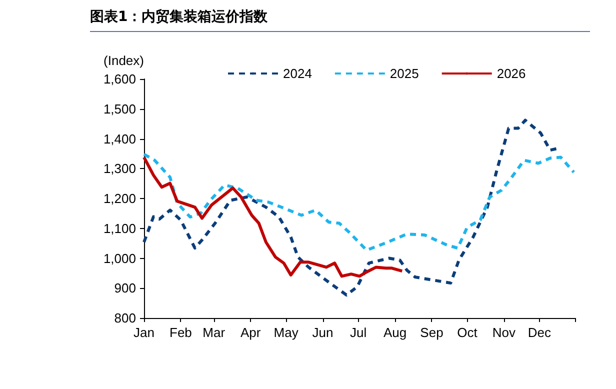  I want to click on y-axis-title: (Index), so click(124, 60).